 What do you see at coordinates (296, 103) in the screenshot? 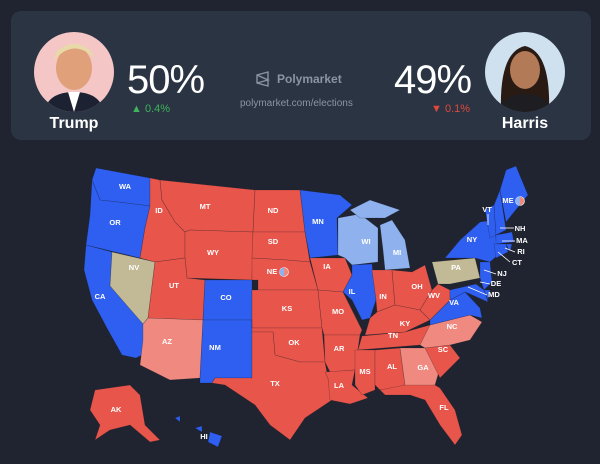
I see `elections-url: polymarket.com/elections` at bounding box center [296, 103].